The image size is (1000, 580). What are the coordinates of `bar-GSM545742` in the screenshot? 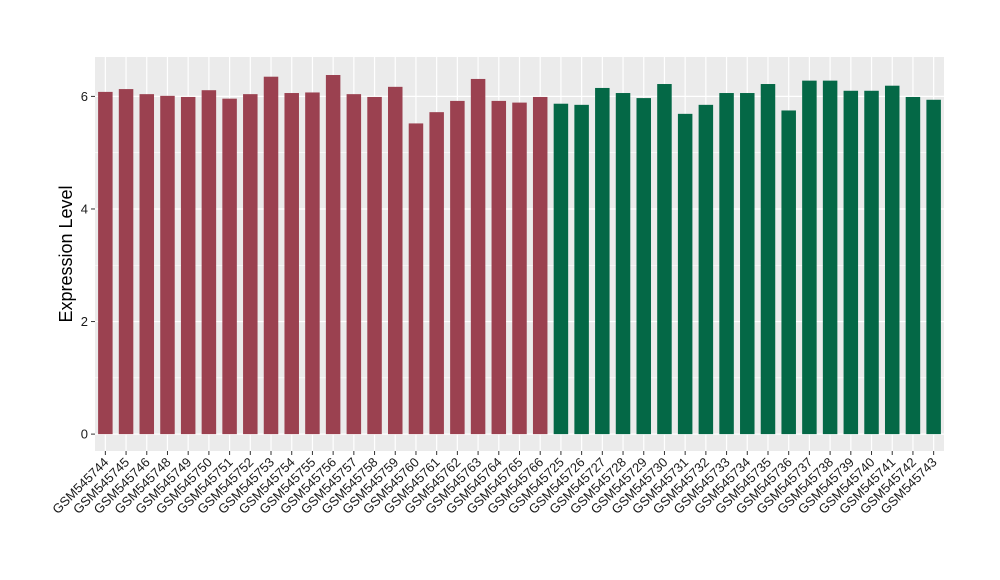 It's located at (913, 265).